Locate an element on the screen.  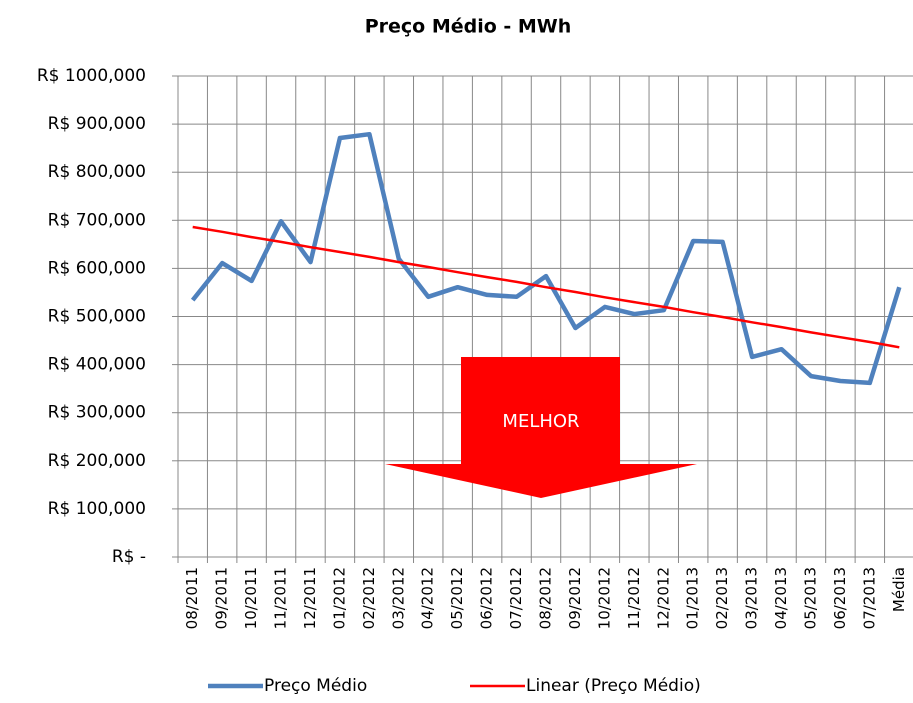
x-tick-label: 05/2013 is located at coordinates (810, 598).